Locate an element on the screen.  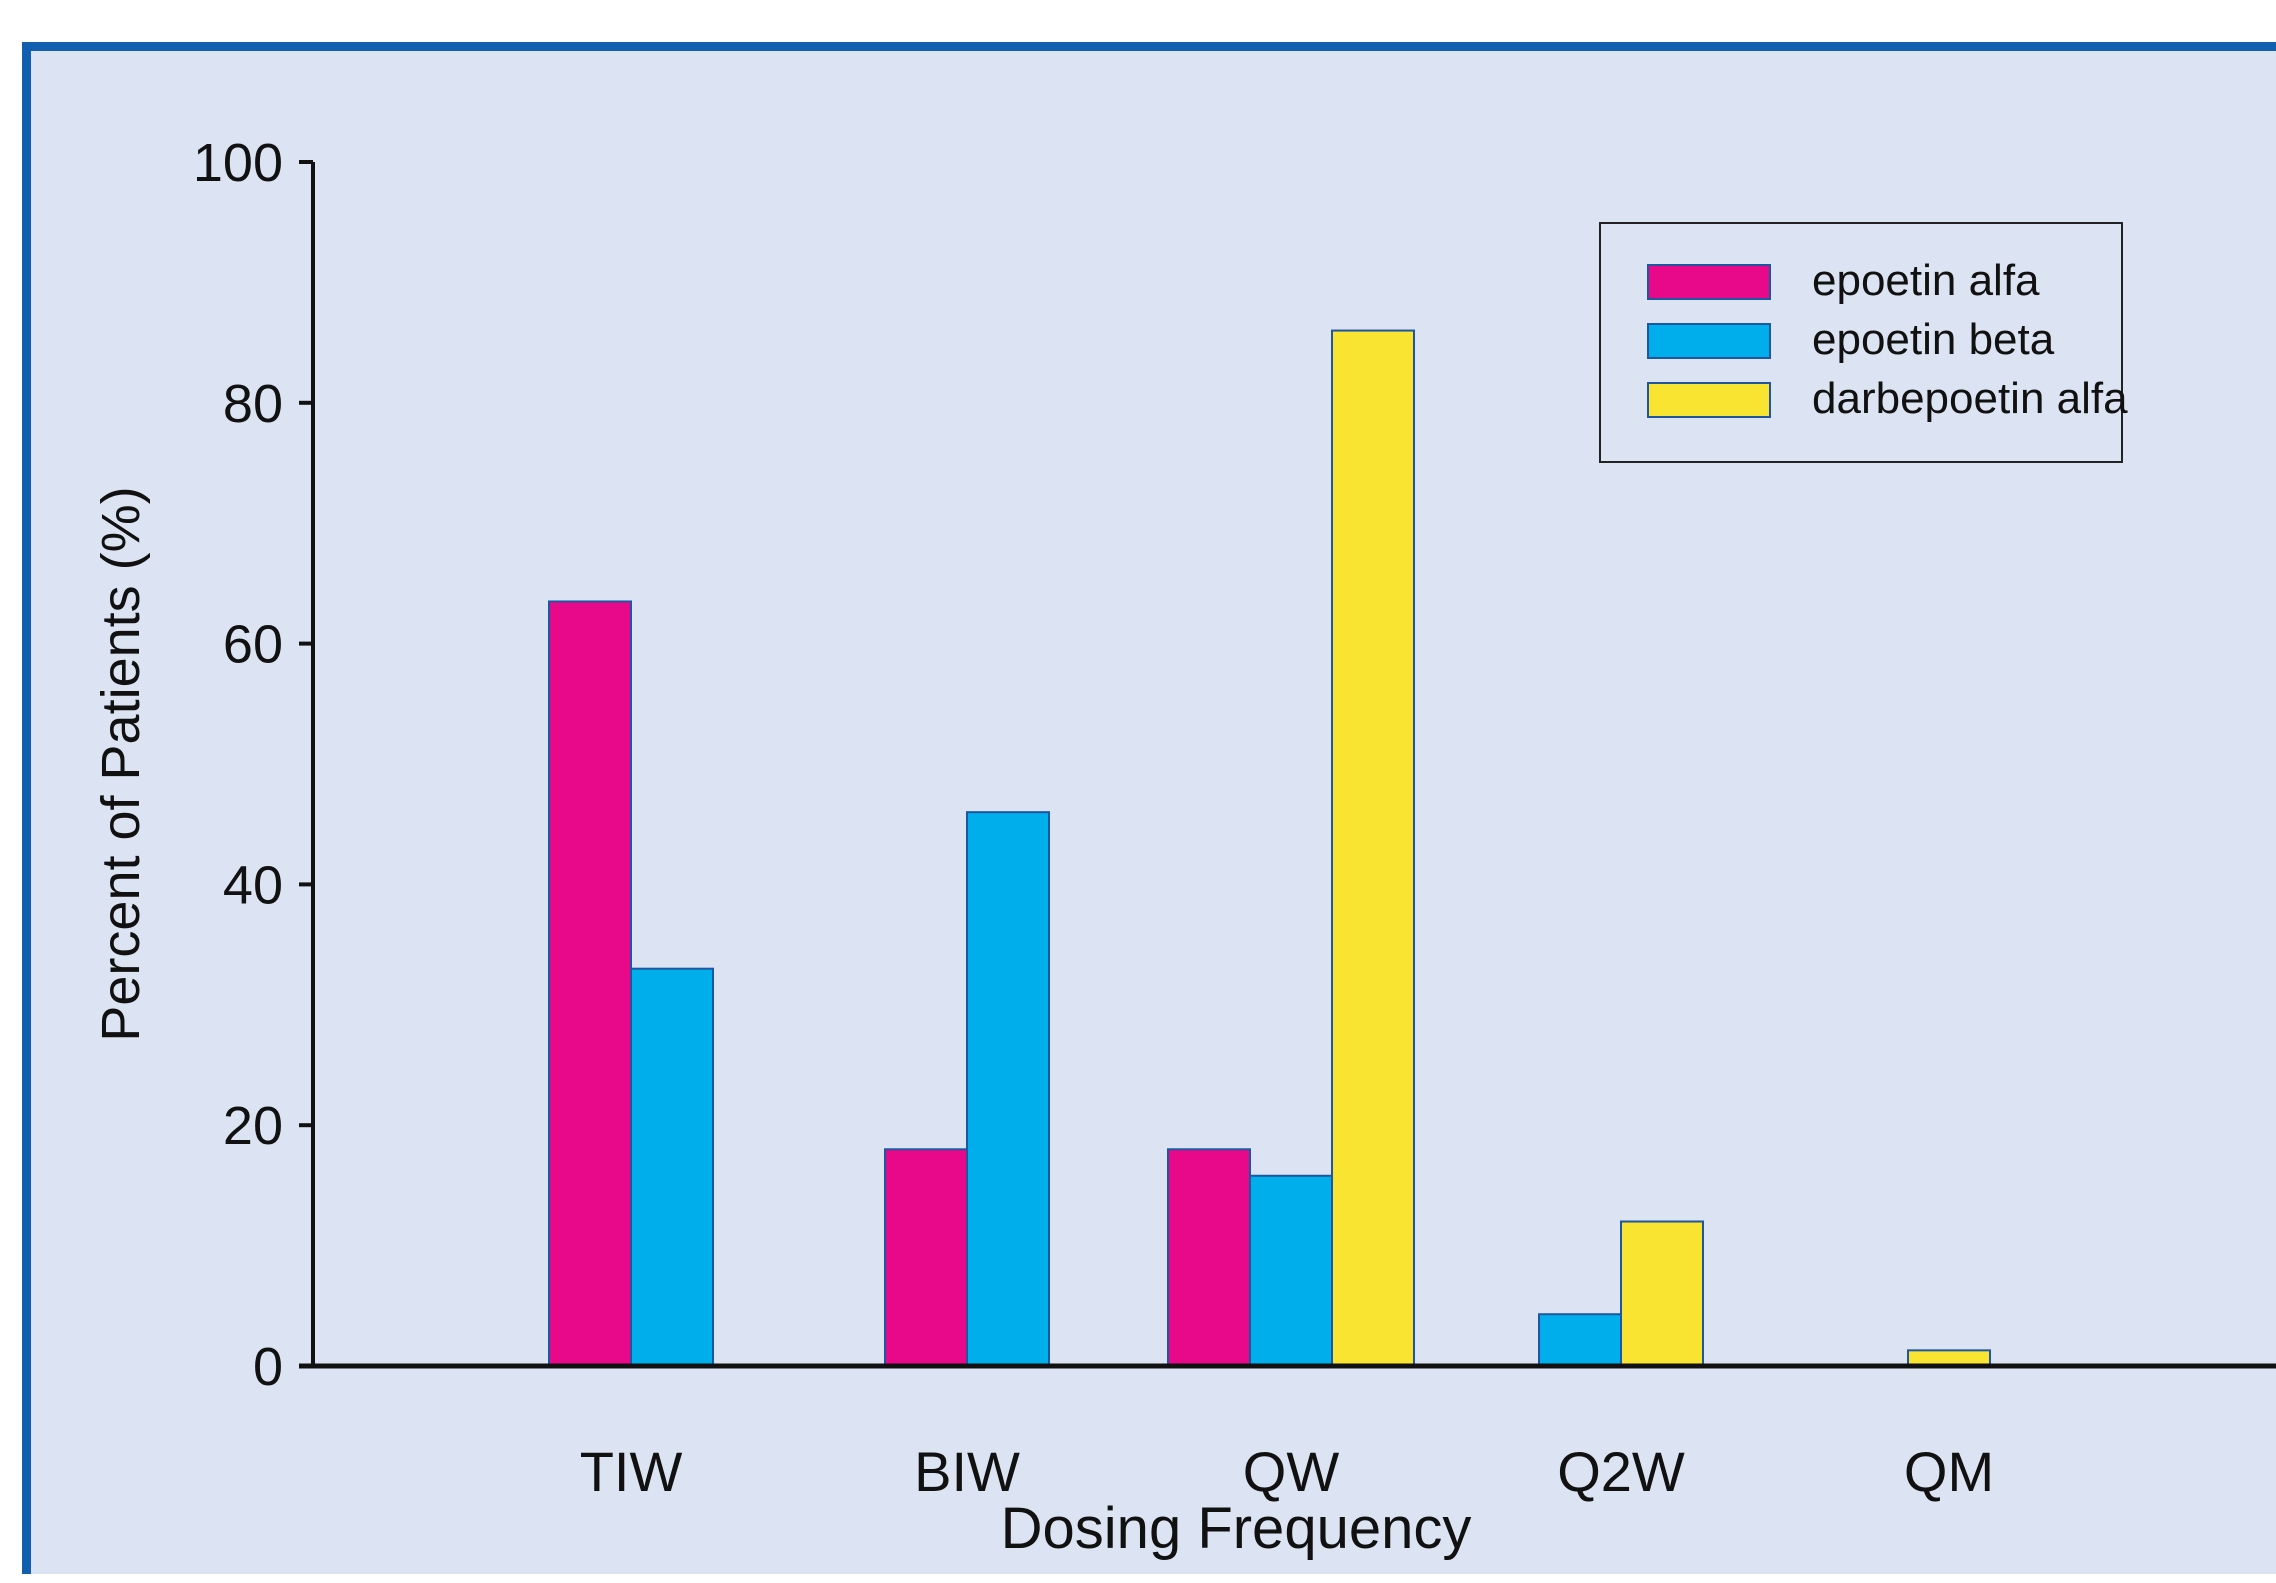
y-tick-label: 60 is located at coordinates (253, 645).